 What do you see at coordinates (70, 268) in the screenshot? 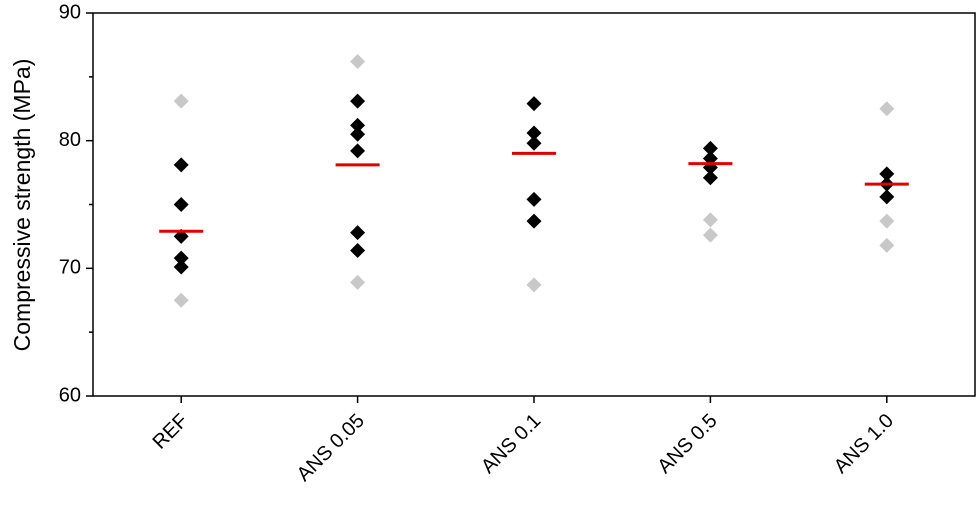
I see `y-tick-label: 70` at bounding box center [70, 268].